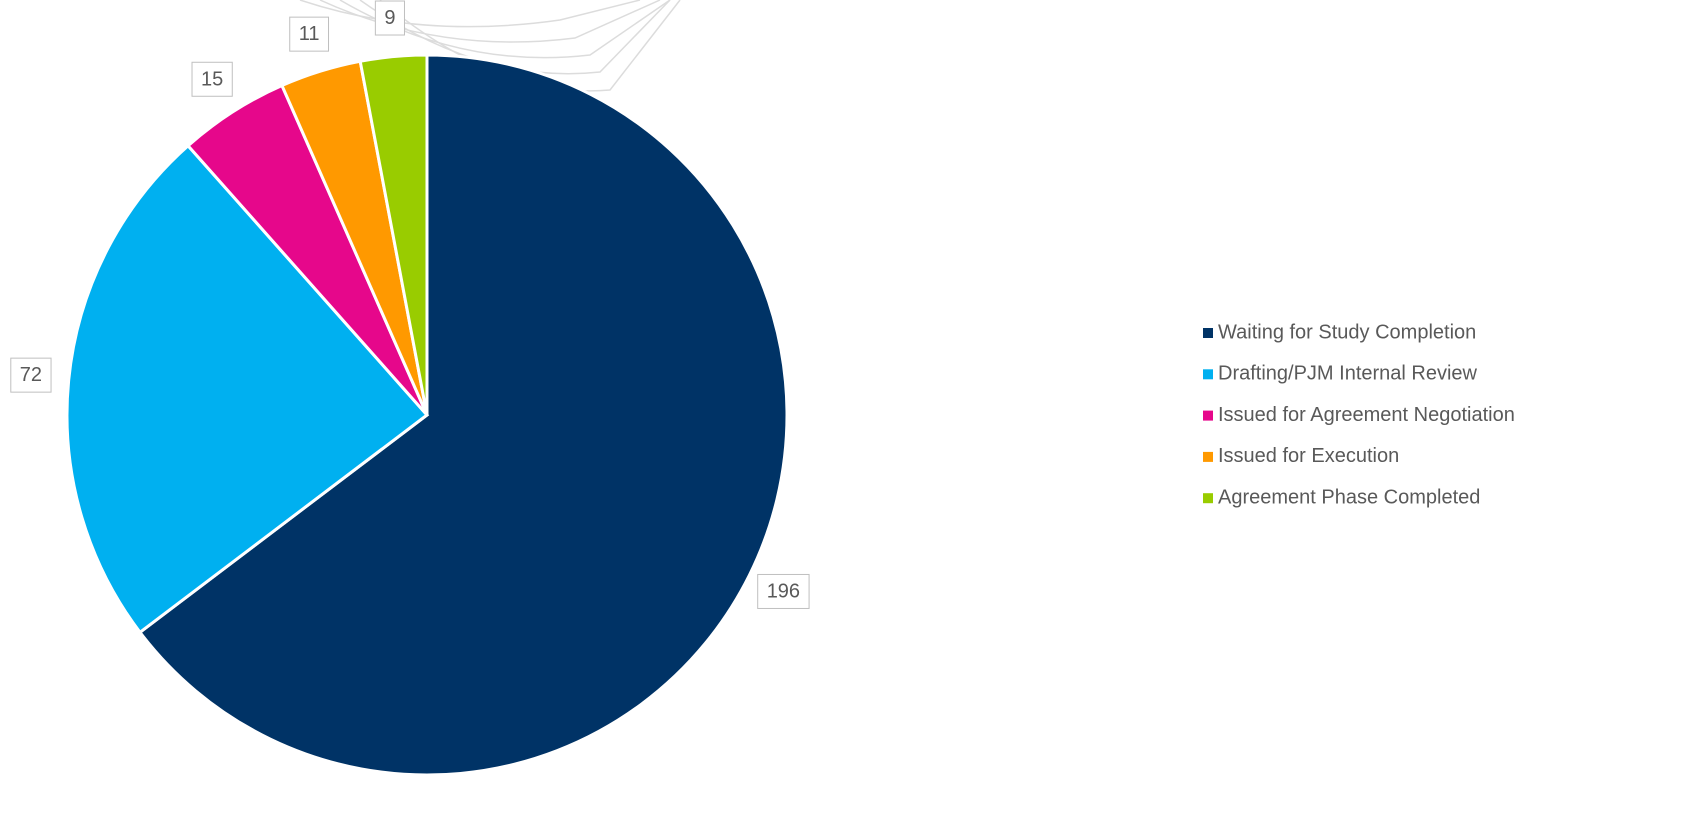 The width and height of the screenshot is (1695, 839). I want to click on data-label: 72, so click(31, 375).